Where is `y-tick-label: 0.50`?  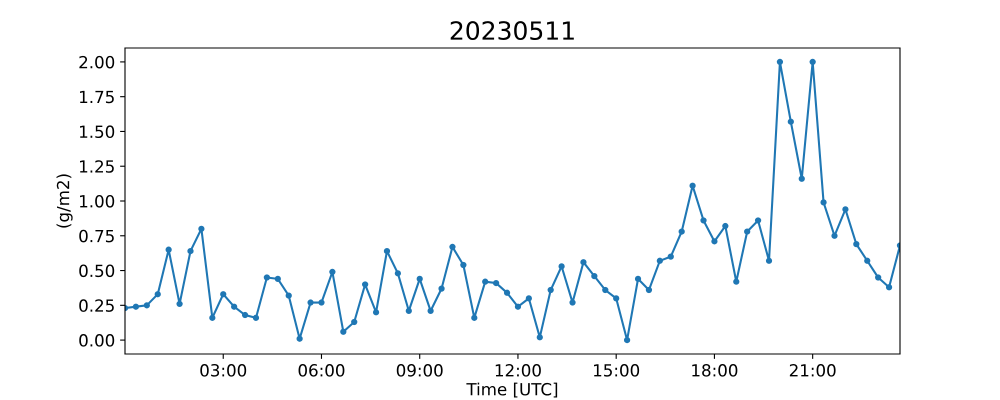
y-tick-label: 0.50 is located at coordinates (96, 271).